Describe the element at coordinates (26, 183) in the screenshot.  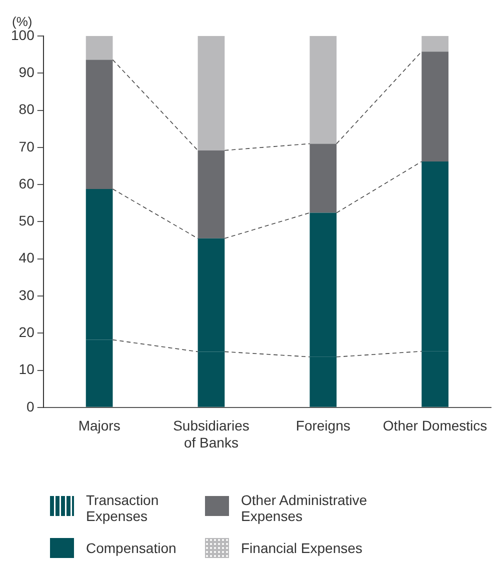
I see `y-tick-label: 60` at that location.